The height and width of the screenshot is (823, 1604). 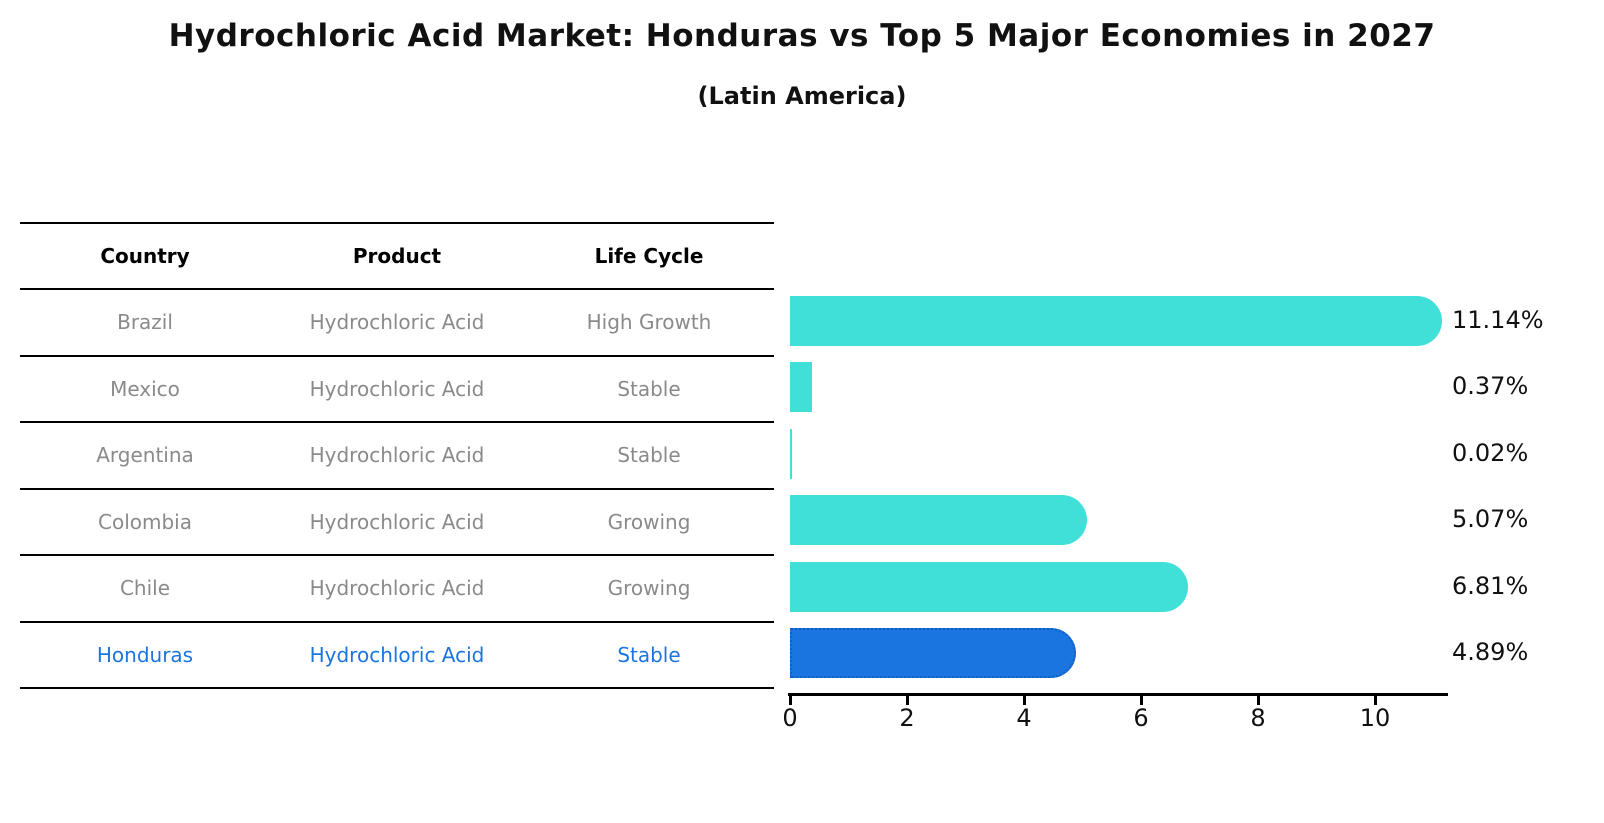 I want to click on value-label: 0.02%, so click(x=1490, y=452).